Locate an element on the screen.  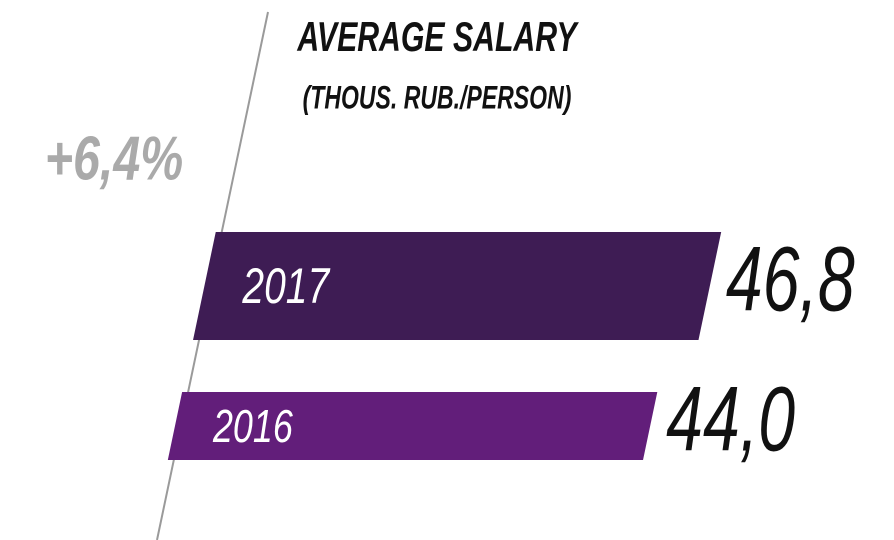
value-label: 46,8 is located at coordinates (790, 278).